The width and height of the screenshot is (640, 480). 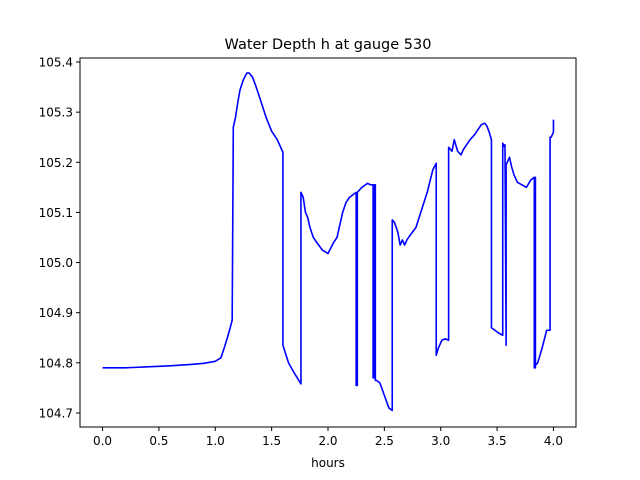 What do you see at coordinates (102, 441) in the screenshot?
I see `x-tick-label: 0.0` at bounding box center [102, 441].